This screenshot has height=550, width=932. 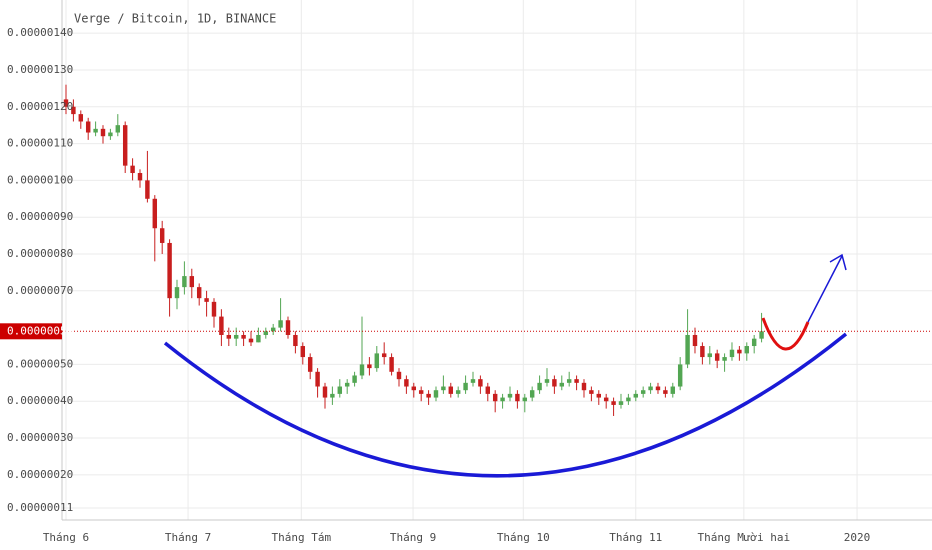 What do you see at coordinates (40, 253) in the screenshot?
I see `y-tick-label: 0.00000080` at bounding box center [40, 253].